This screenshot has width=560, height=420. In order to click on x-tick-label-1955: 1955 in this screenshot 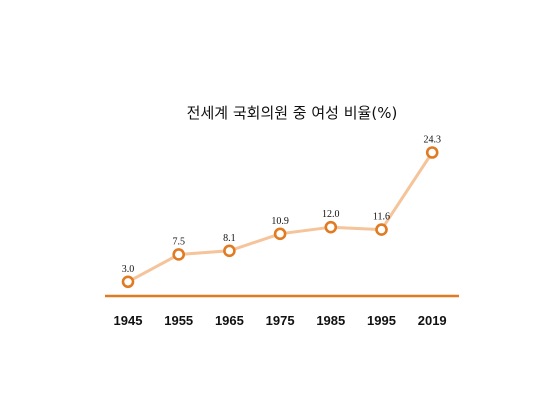, I will do `click(178, 320)`.